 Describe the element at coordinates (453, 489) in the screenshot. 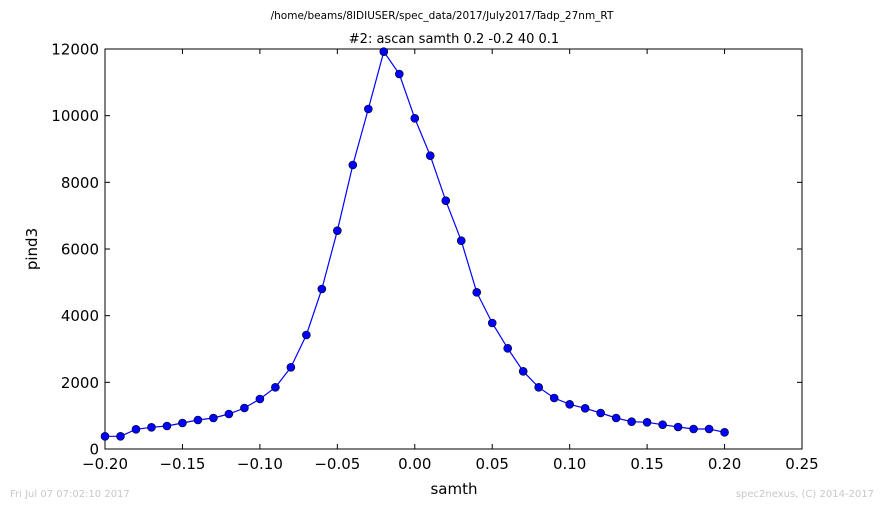

I see `x-axis-label: samth` at that location.